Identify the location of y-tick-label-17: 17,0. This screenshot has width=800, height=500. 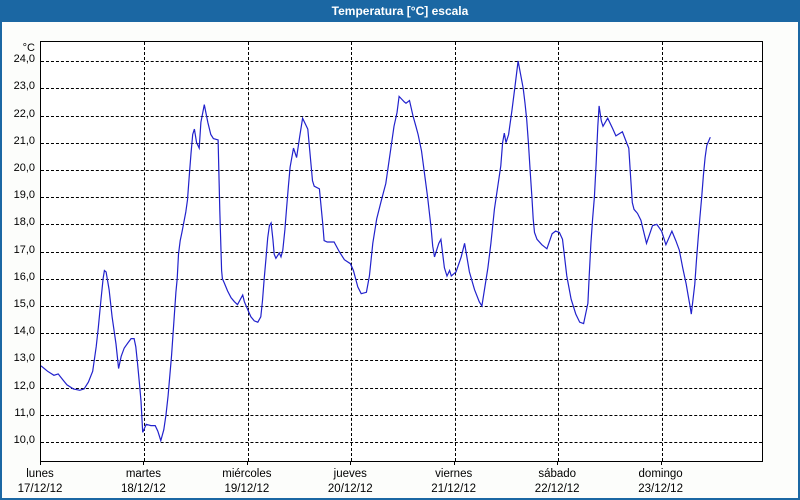
(24, 249).